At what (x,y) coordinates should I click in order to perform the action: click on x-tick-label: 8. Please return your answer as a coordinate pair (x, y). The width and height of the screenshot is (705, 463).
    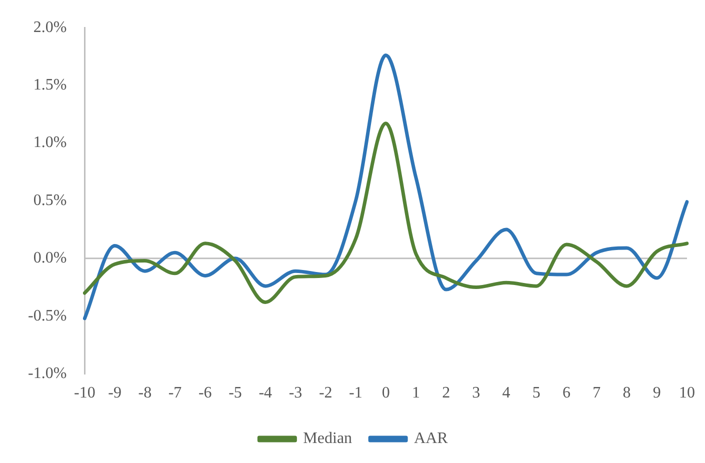
    Looking at the image, I should click on (626, 393).